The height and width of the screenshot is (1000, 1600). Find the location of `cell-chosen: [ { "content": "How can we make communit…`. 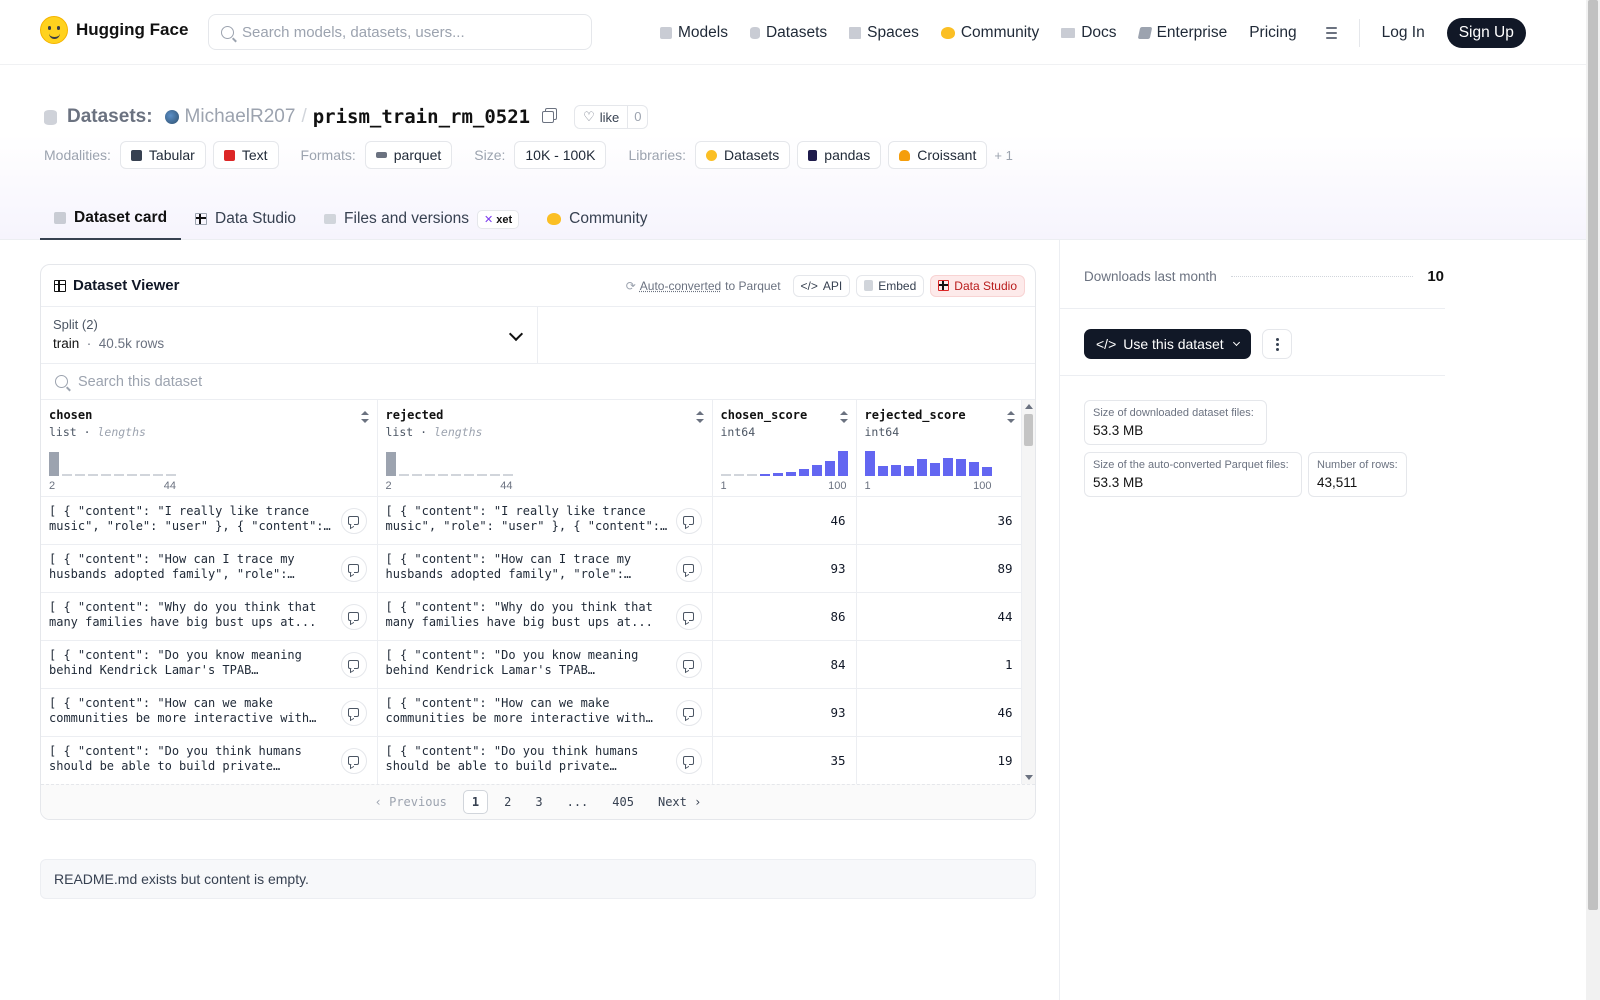

cell-chosen: [ { "content": "How can we make communit… is located at coordinates (209, 712).